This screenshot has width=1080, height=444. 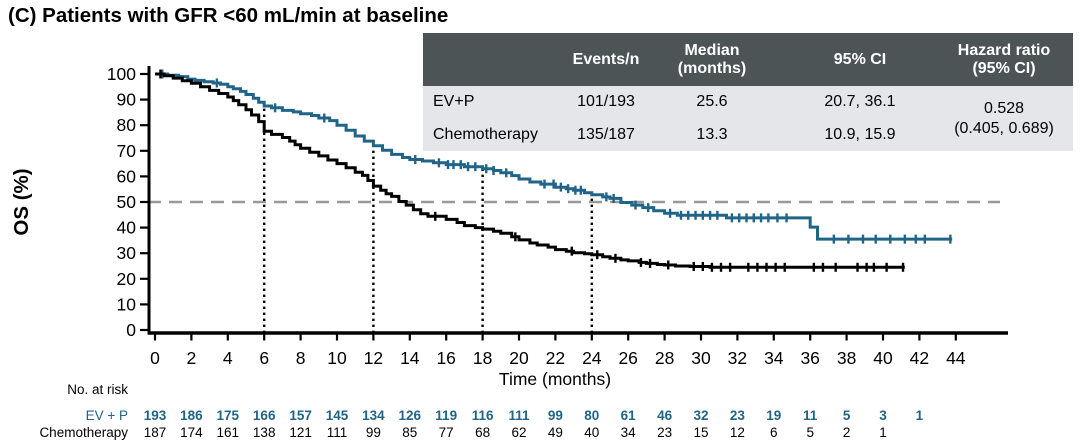 What do you see at coordinates (629, 432) in the screenshot?
I see `at-risk-count: 34` at bounding box center [629, 432].